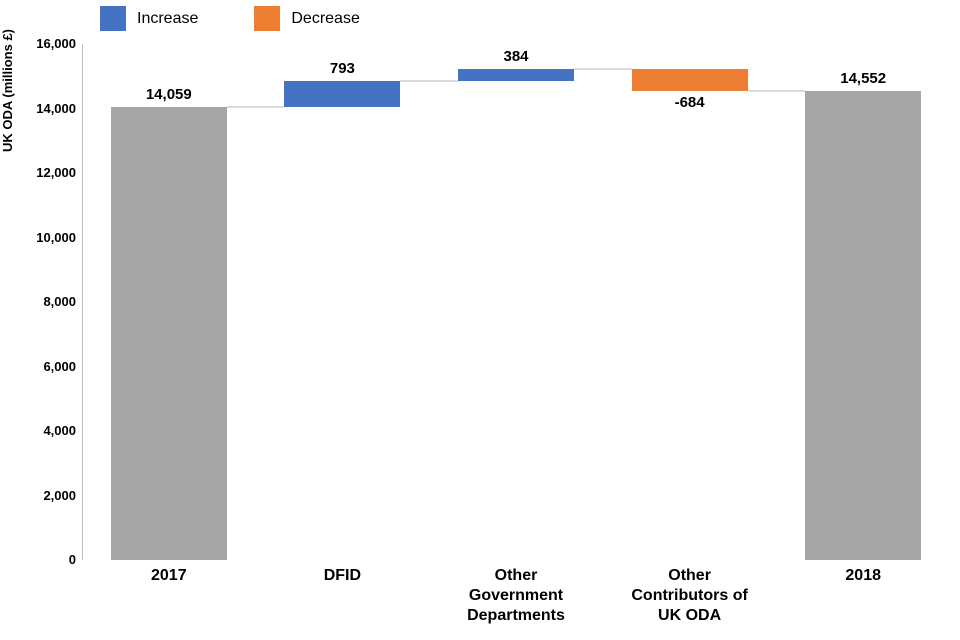 The height and width of the screenshot is (640, 960). I want to click on value-label: 793, so click(342, 69).